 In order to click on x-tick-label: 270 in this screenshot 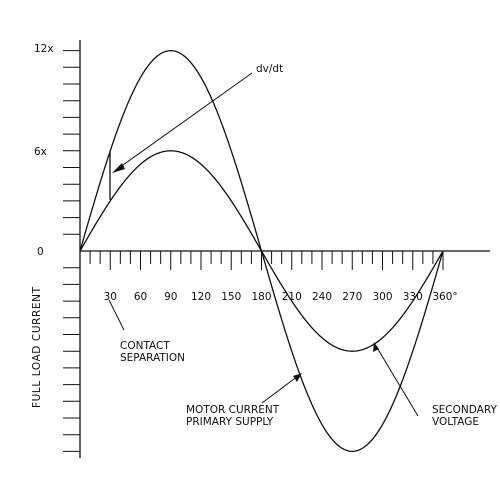, I will do `click(352, 297)`.